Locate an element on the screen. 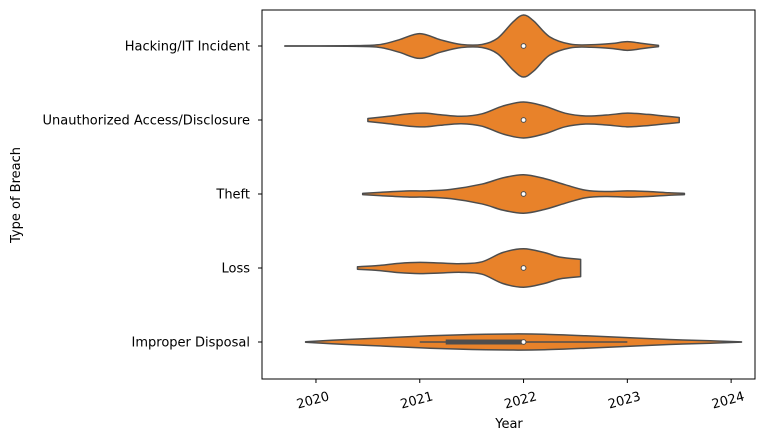  y-tick-label: Theft is located at coordinates (232, 195).